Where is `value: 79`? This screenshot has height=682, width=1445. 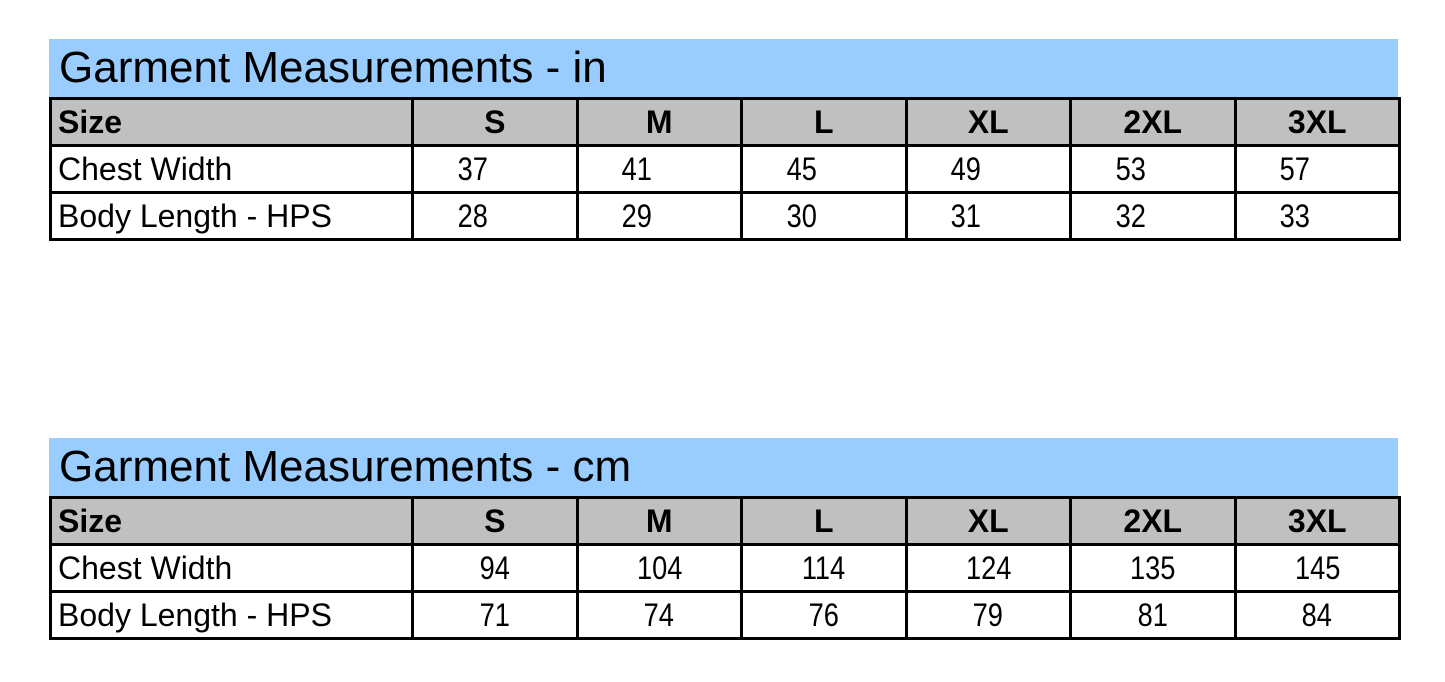 value: 79 is located at coordinates (988, 615).